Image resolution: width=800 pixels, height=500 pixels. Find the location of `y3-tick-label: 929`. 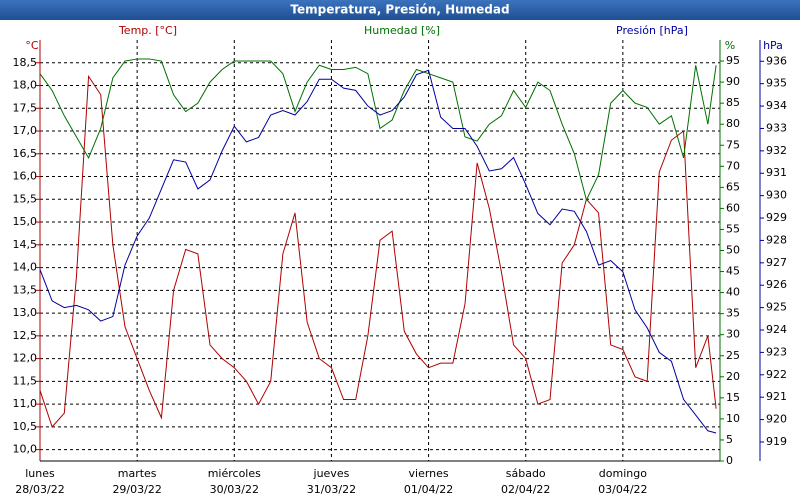

y3-tick-label: 929 is located at coordinates (776, 217).